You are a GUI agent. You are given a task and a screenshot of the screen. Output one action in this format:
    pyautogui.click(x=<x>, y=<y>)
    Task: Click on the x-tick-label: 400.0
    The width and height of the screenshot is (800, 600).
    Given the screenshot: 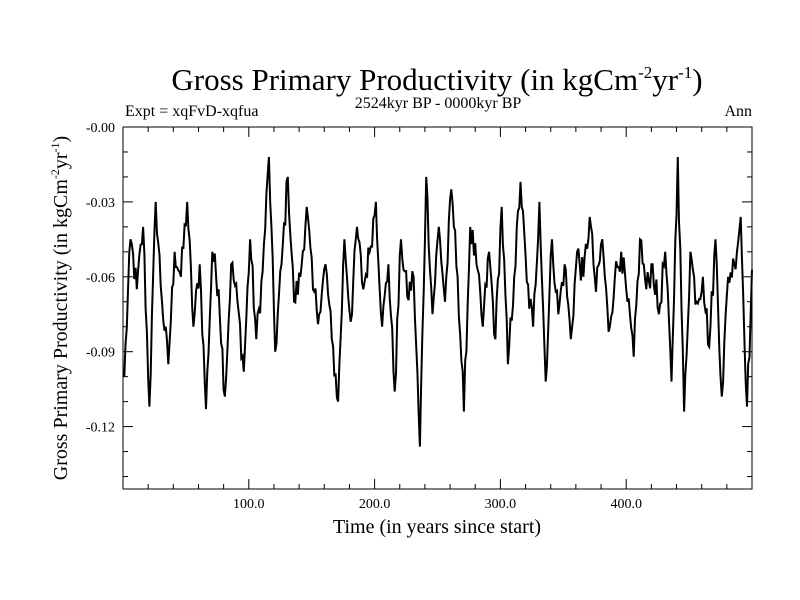 What is the action you would take?
    pyautogui.click(x=626, y=504)
    